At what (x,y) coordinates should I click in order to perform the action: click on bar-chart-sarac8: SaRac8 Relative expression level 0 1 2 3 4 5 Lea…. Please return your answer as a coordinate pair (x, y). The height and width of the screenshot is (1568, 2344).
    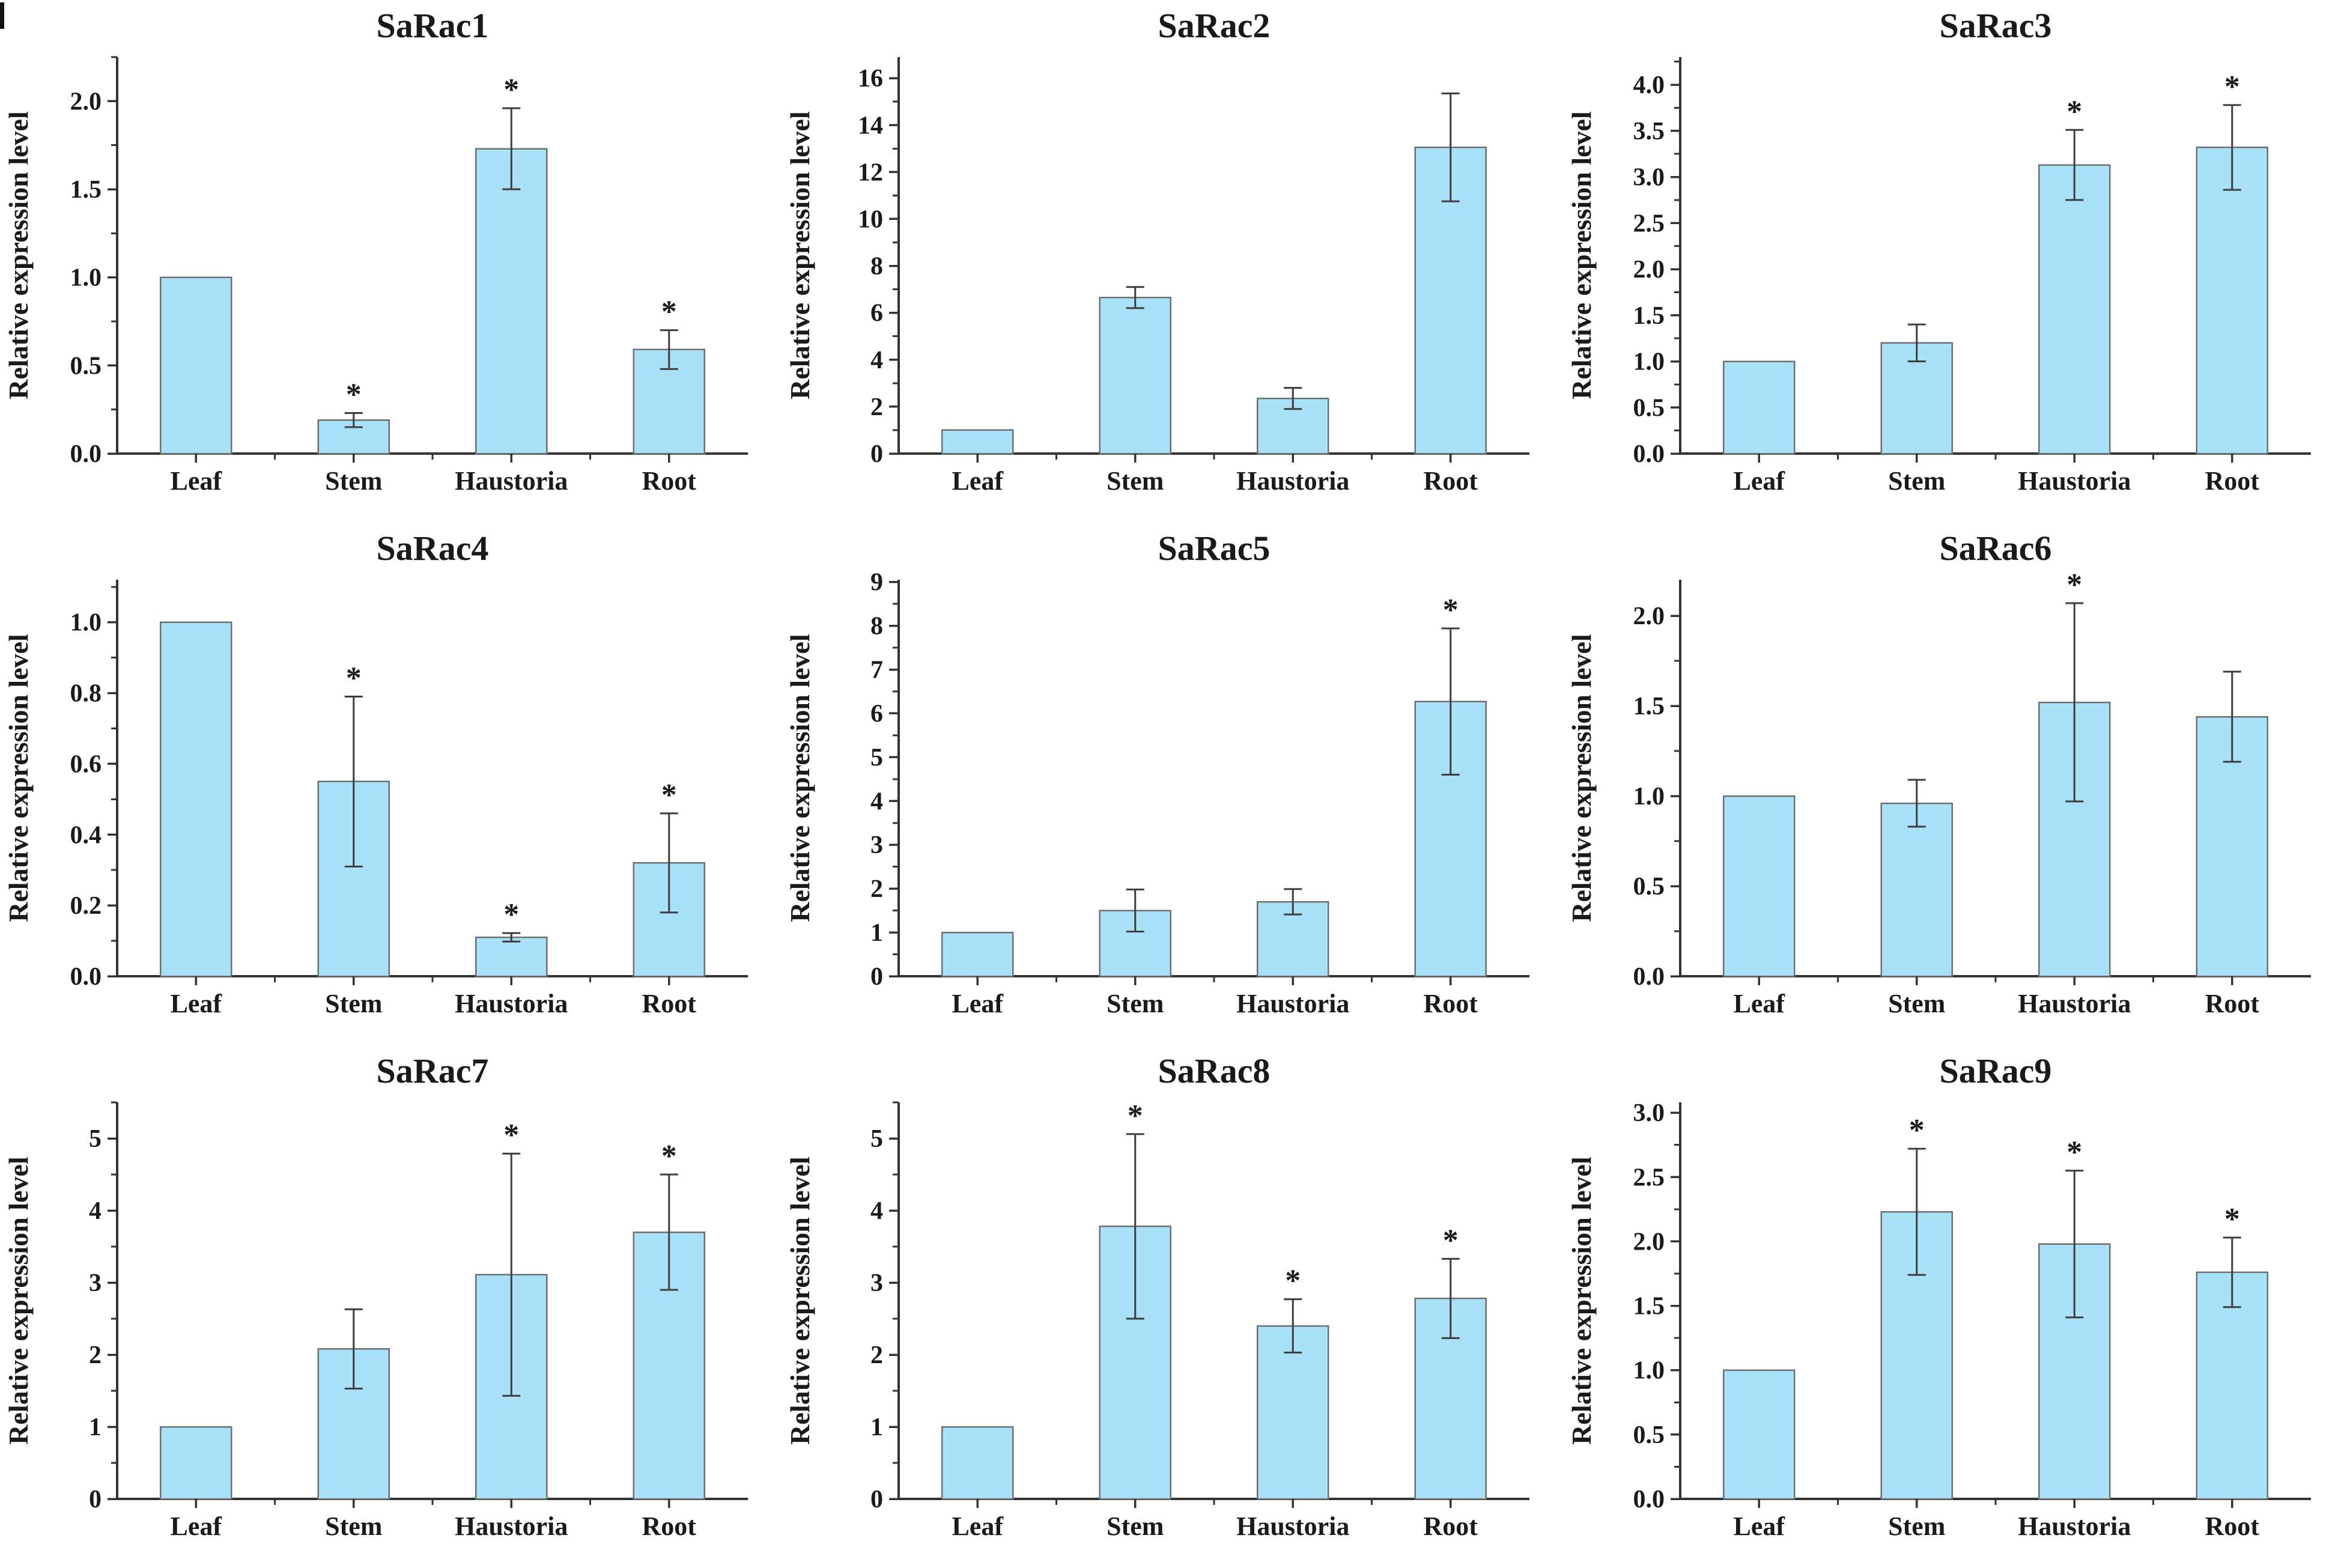
    Looking at the image, I should click on (1157, 1296).